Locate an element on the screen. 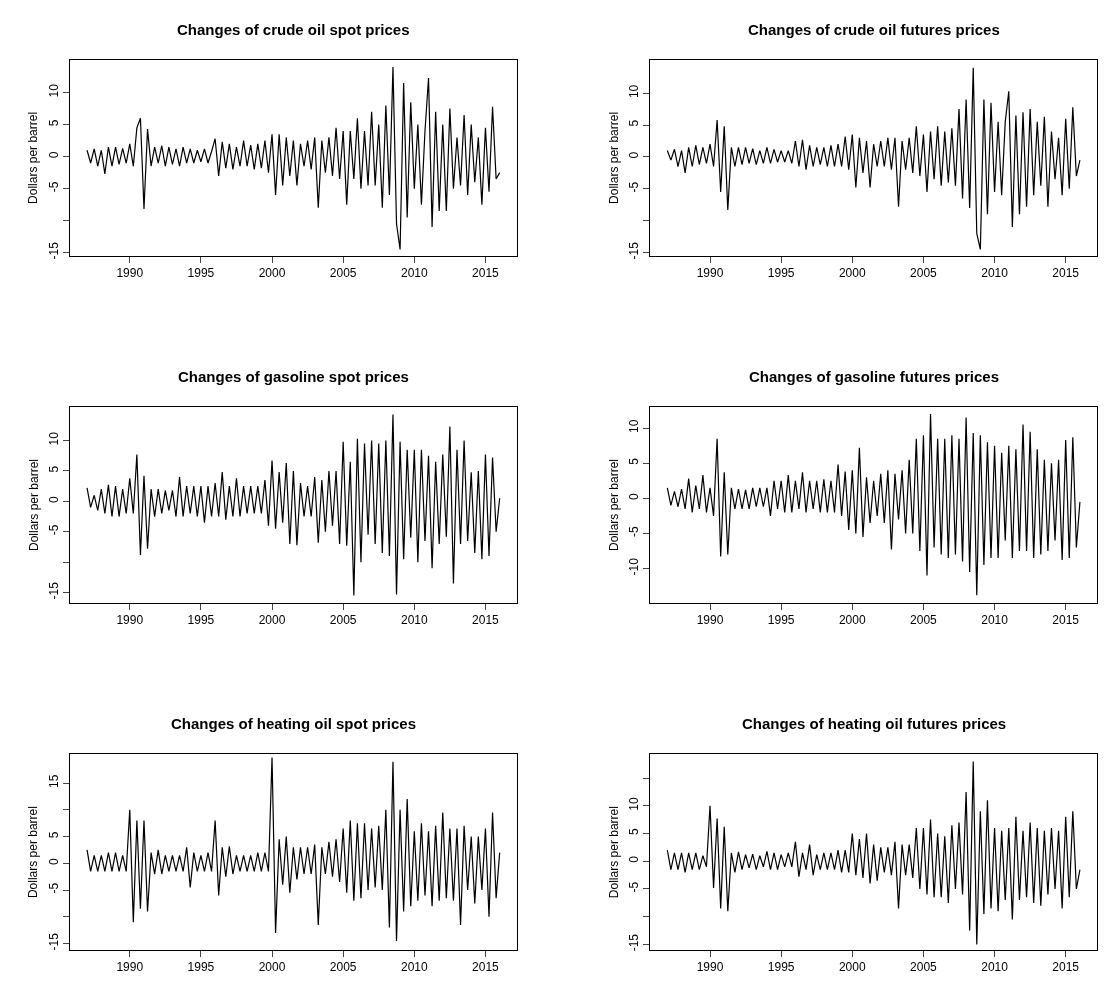  chart-title: Changes of heating oil spot prices is located at coordinates (294, 723).